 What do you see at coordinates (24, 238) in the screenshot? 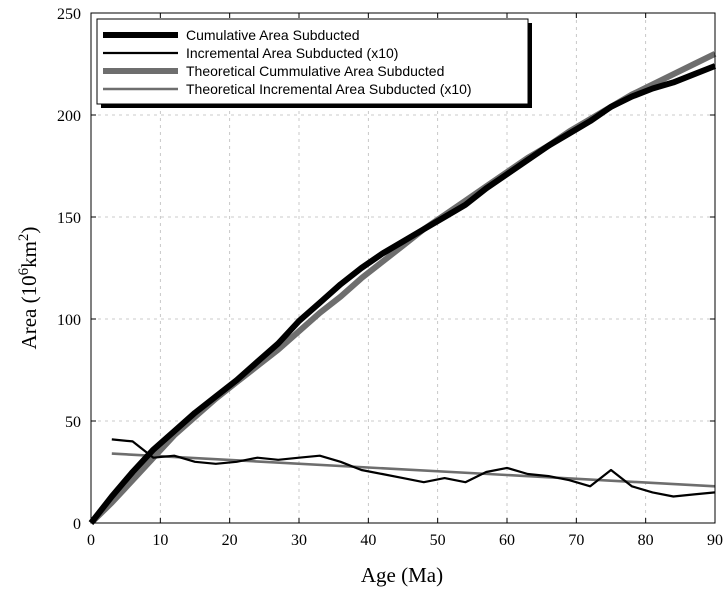
I see `y-axis-title-sup2: 2` at bounding box center [24, 238].